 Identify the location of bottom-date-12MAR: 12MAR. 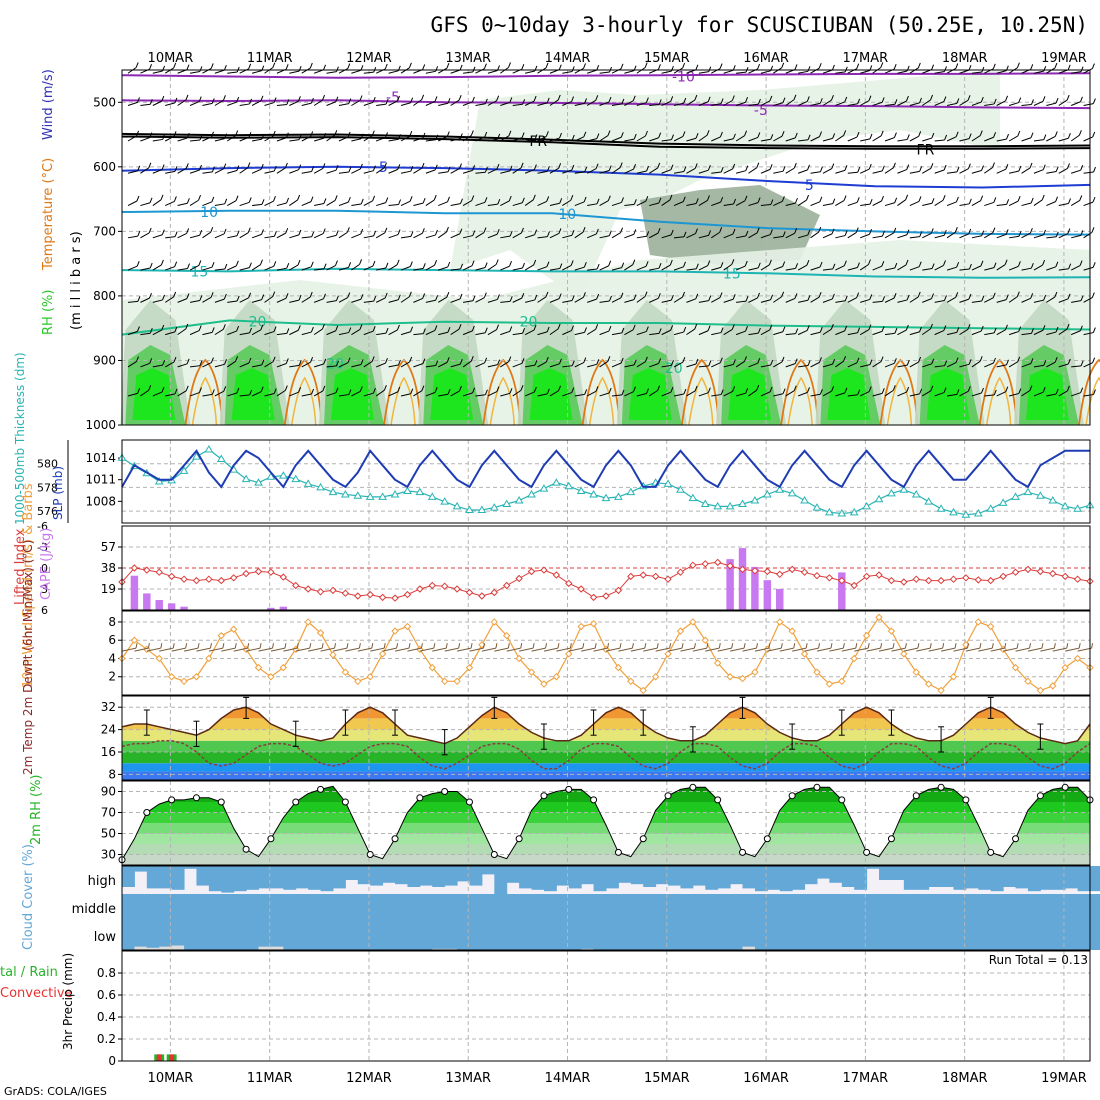
(369, 1078).